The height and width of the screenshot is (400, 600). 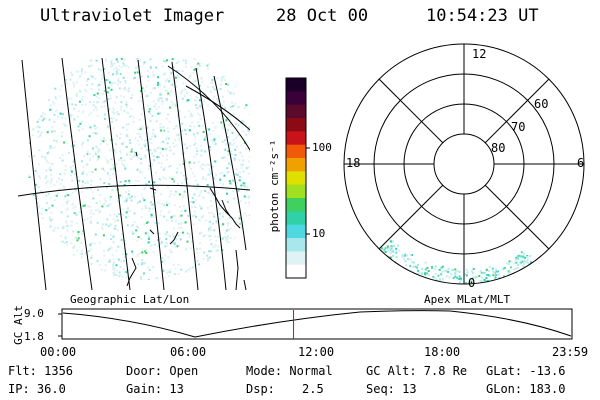 I want to click on colorbar-tick-100: 100, so click(x=322, y=147).